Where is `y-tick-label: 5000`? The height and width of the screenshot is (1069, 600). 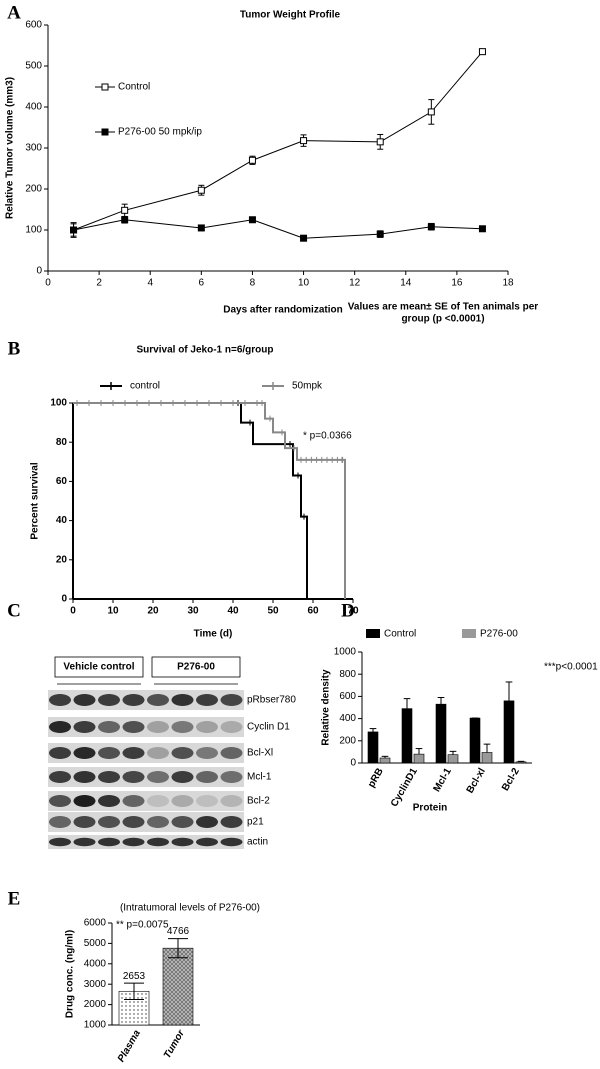 y-tick-label: 5000 is located at coordinates (95, 943).